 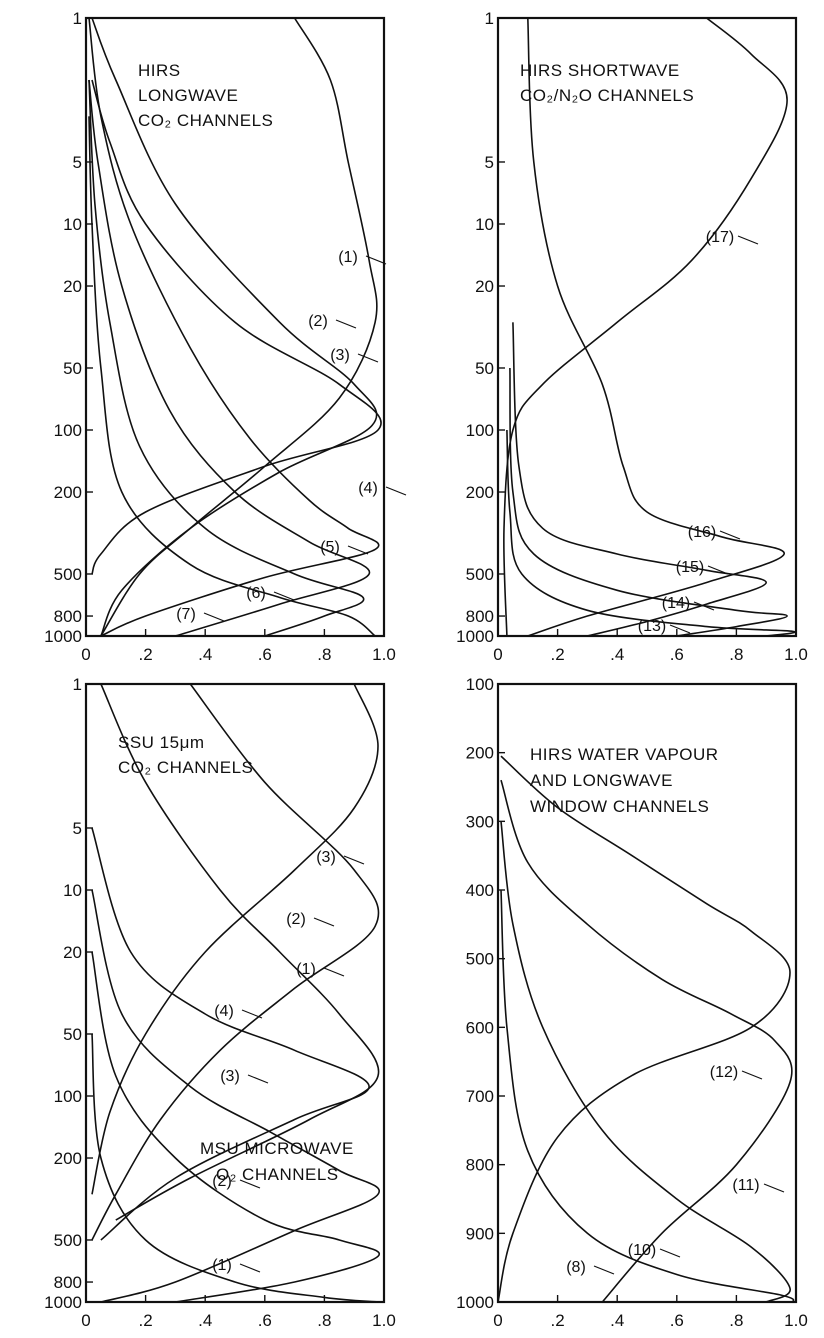 What do you see at coordinates (256, 593) in the screenshot?
I see `channel-label: (6)` at bounding box center [256, 593].